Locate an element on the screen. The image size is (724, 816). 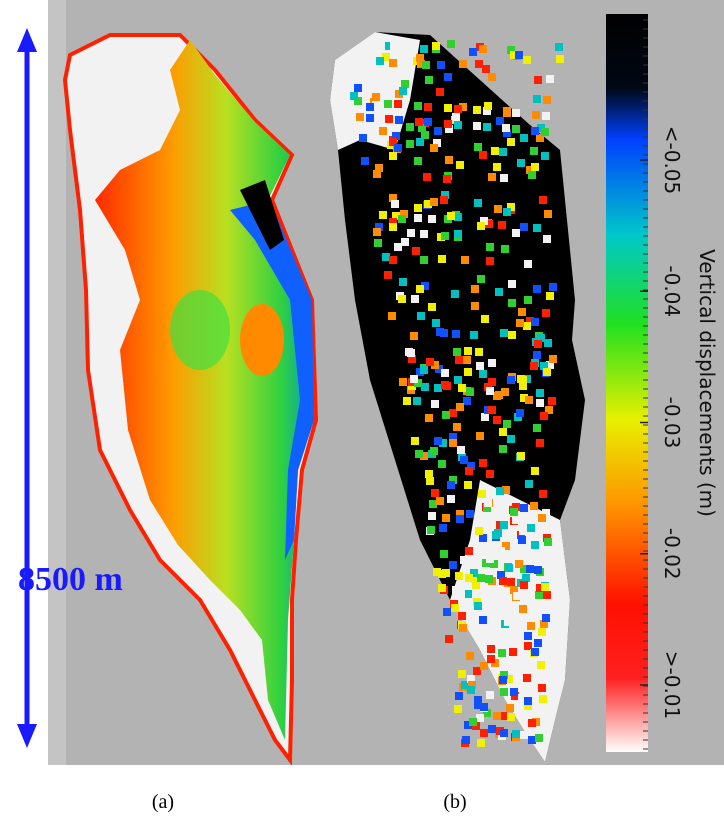
black-zone is located at coordinates (262, 215).